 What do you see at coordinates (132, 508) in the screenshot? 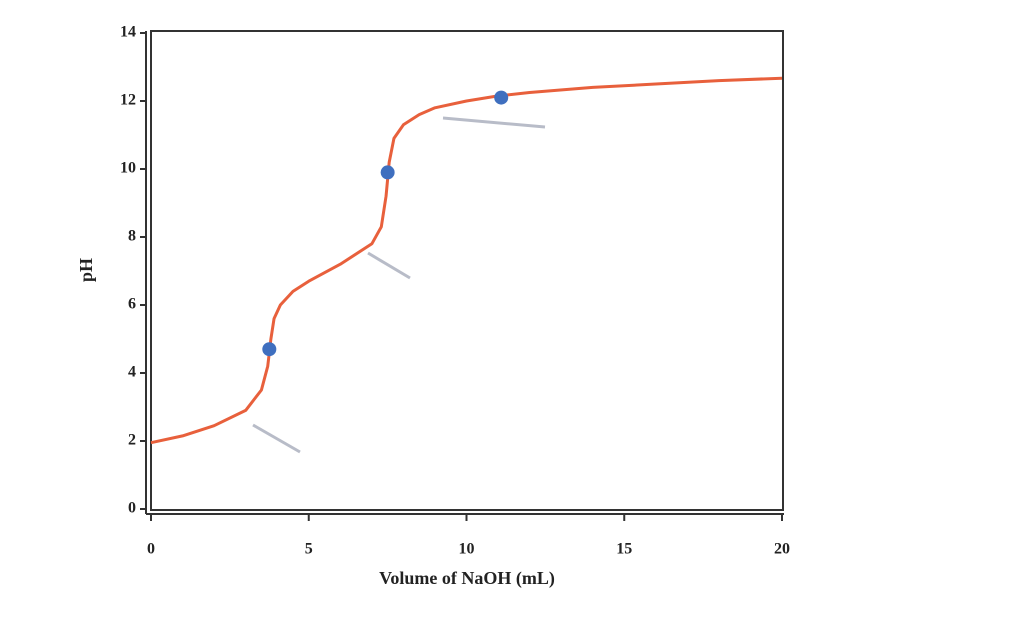
I see `y-tick-label: 0` at bounding box center [132, 508].